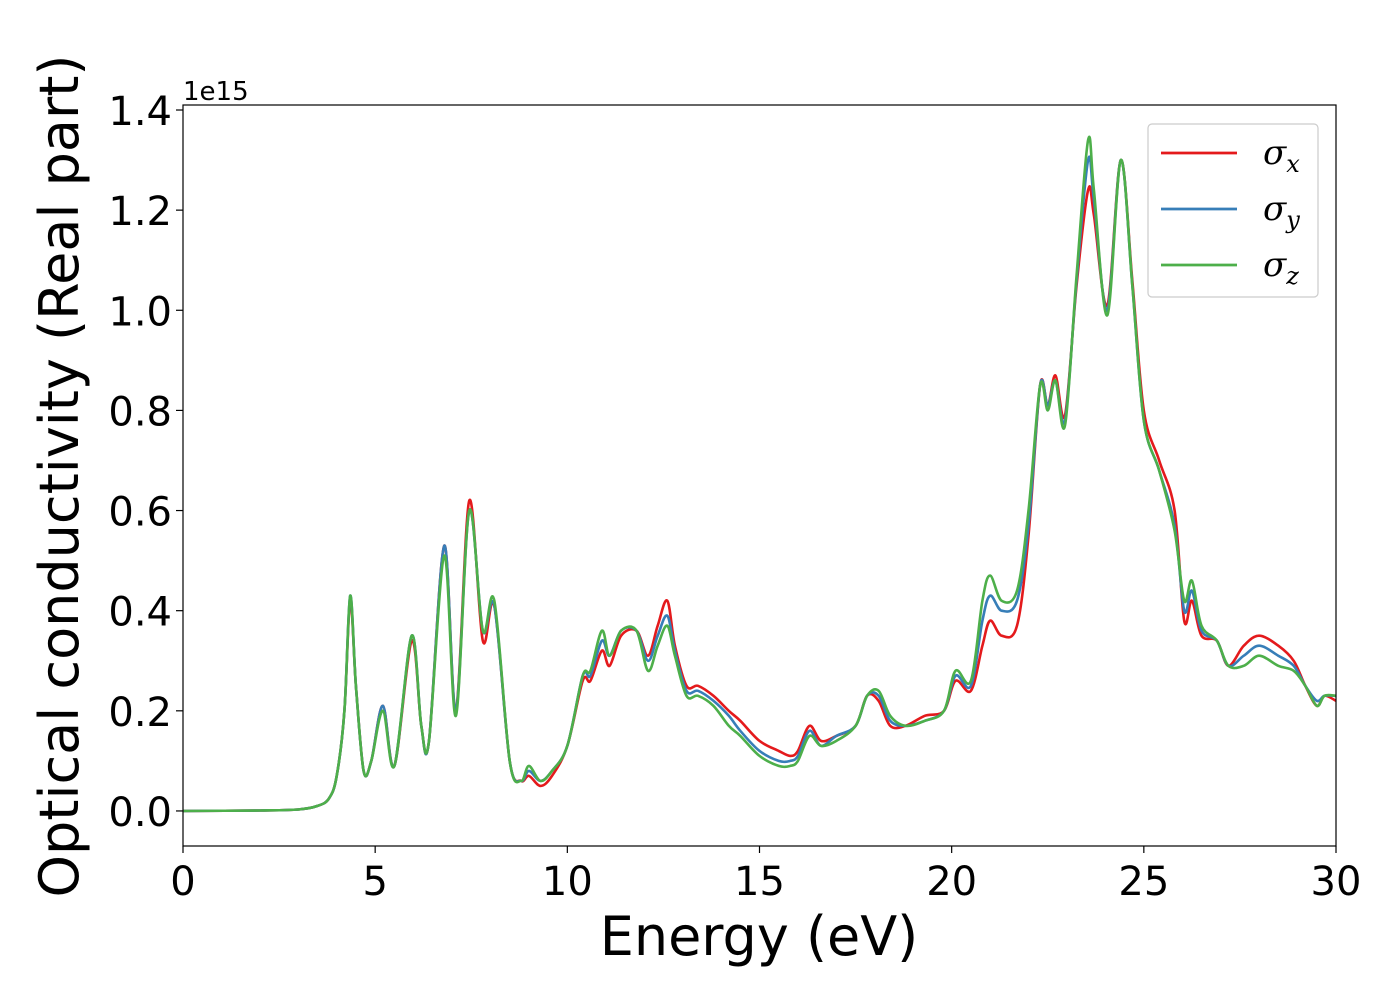  I want to click on y-axis-offset-text: 1e15, so click(216, 92).